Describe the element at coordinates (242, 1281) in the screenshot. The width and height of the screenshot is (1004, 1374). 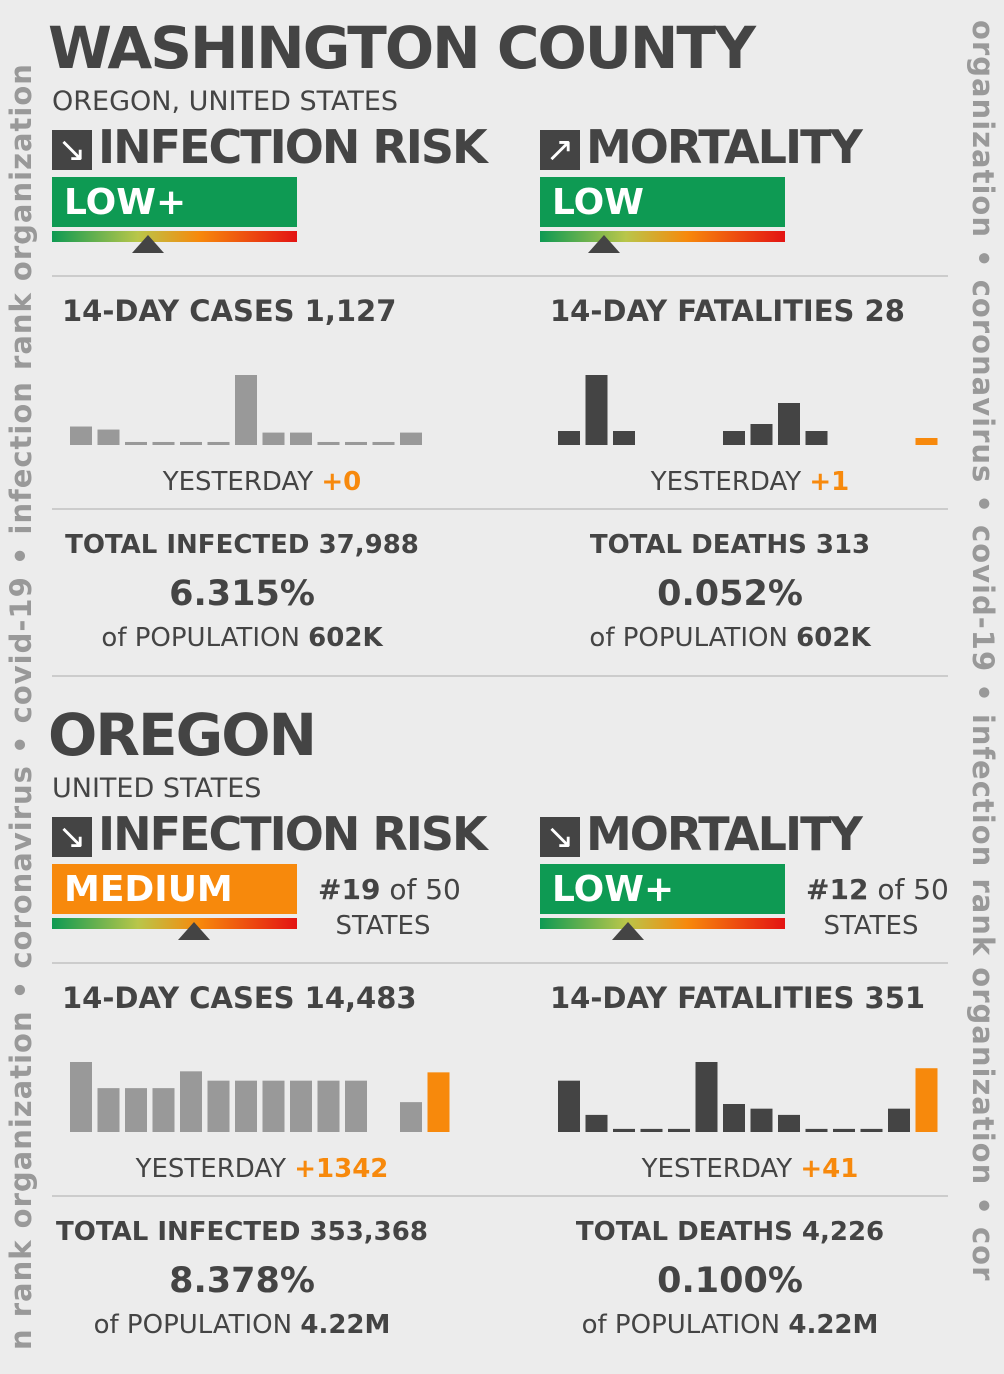
I see `percent: 8.378%` at that location.